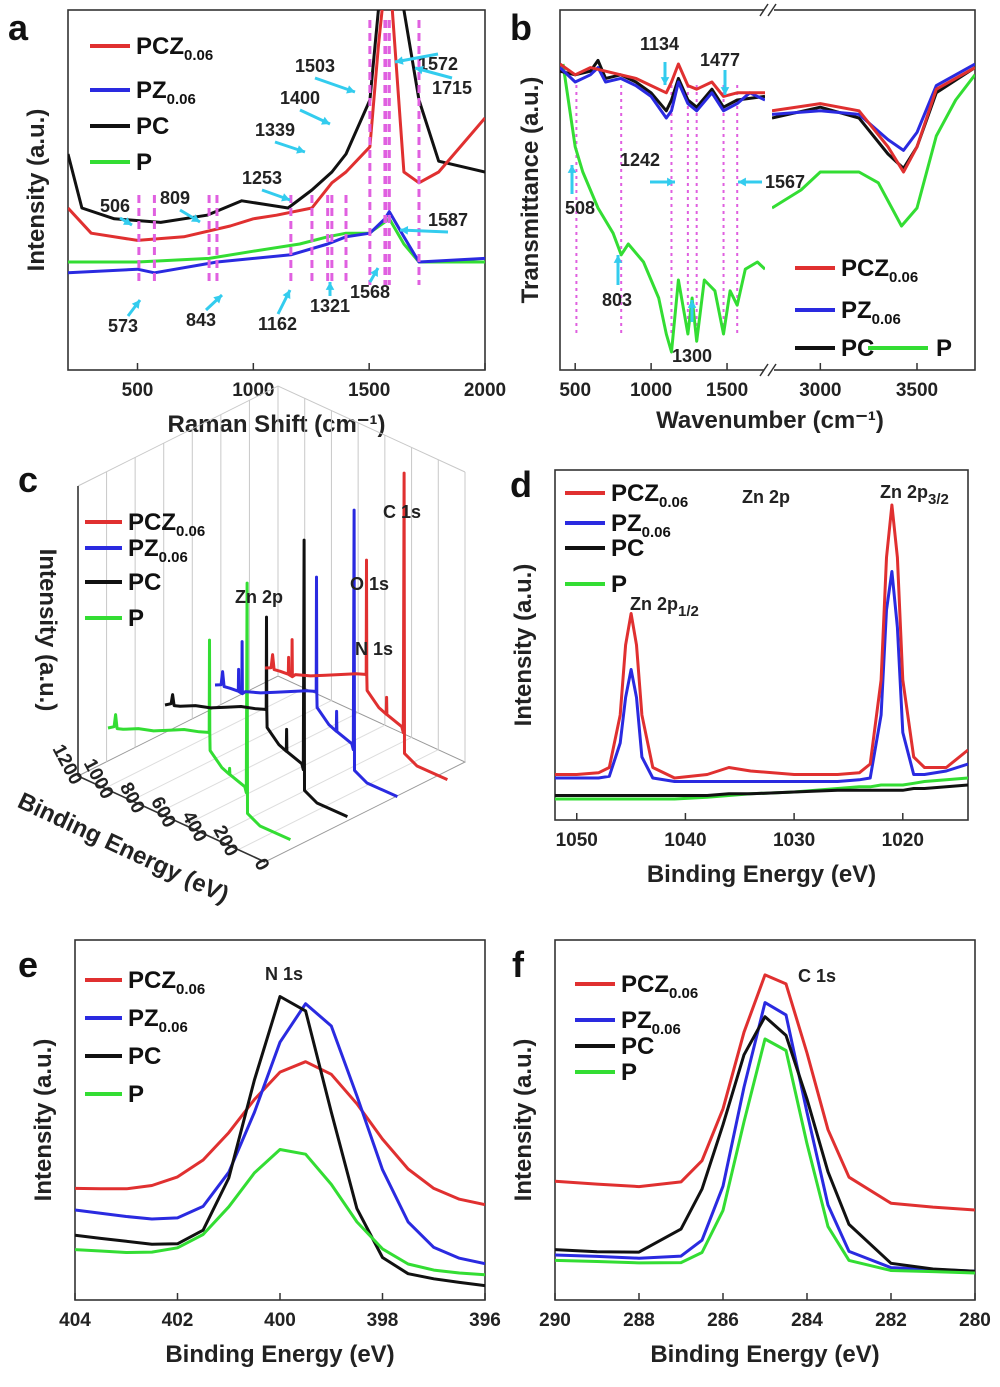  I want to click on peak-label: Zn 2p1/2, so click(664, 607).